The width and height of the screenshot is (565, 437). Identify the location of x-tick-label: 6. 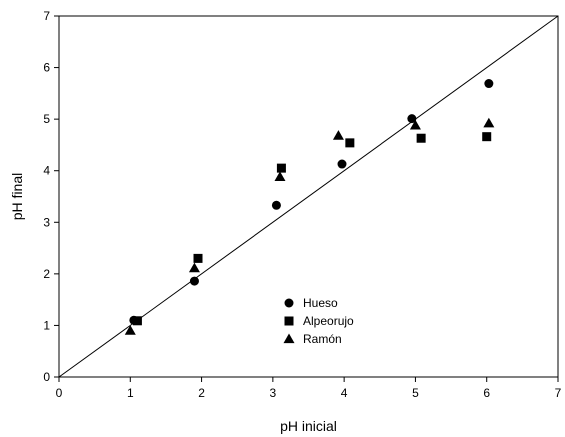
(486, 393).